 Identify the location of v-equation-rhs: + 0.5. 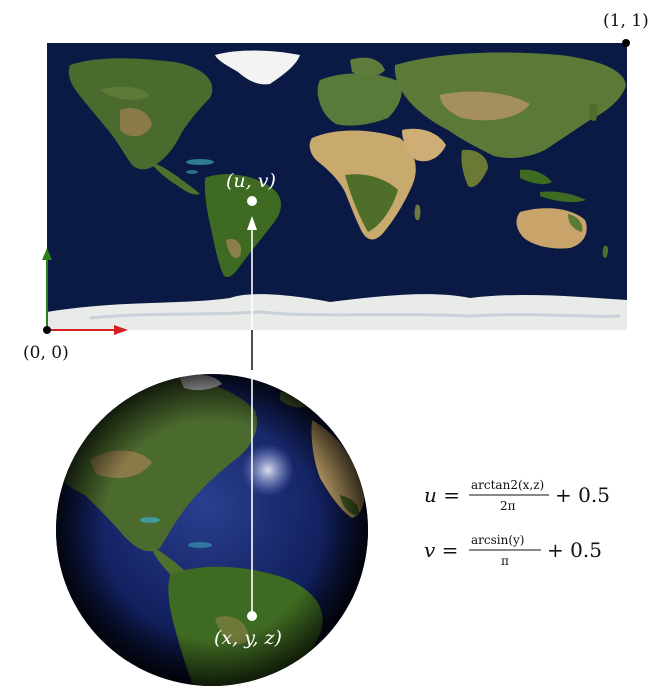
(574, 550).